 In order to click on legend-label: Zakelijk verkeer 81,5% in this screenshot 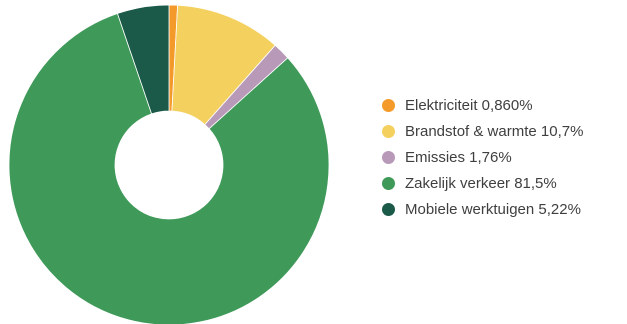, I will do `click(481, 183)`.